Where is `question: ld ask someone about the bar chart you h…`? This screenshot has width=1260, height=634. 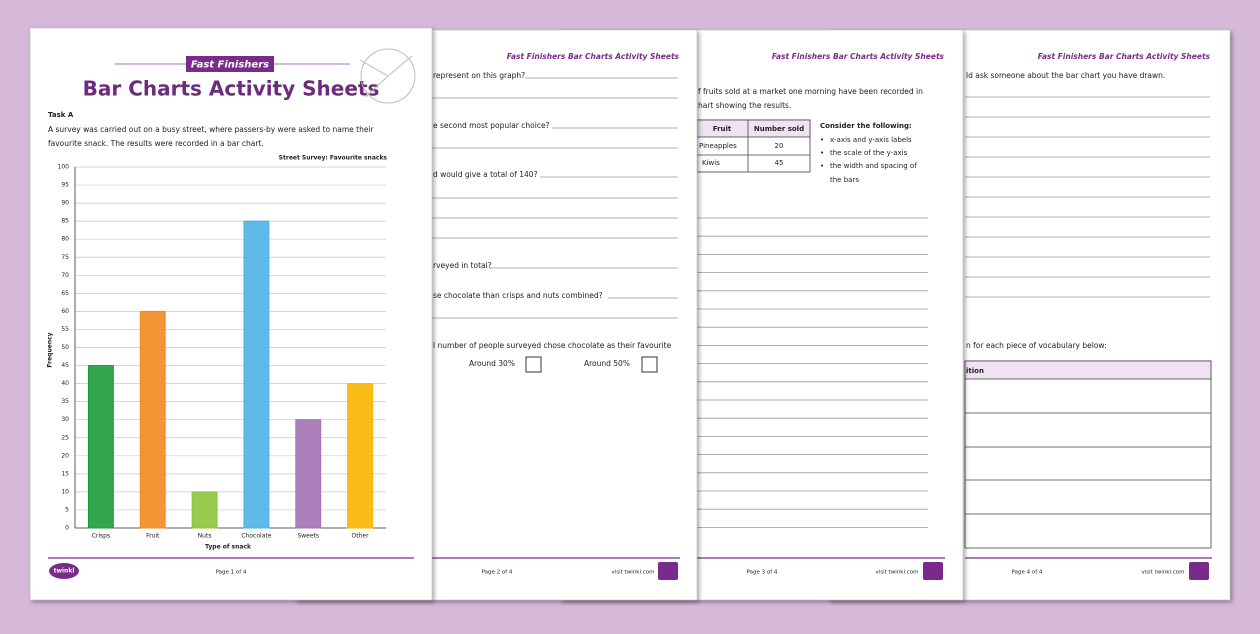 question: ld ask someone about the bar chart you h… is located at coordinates (1065, 75).